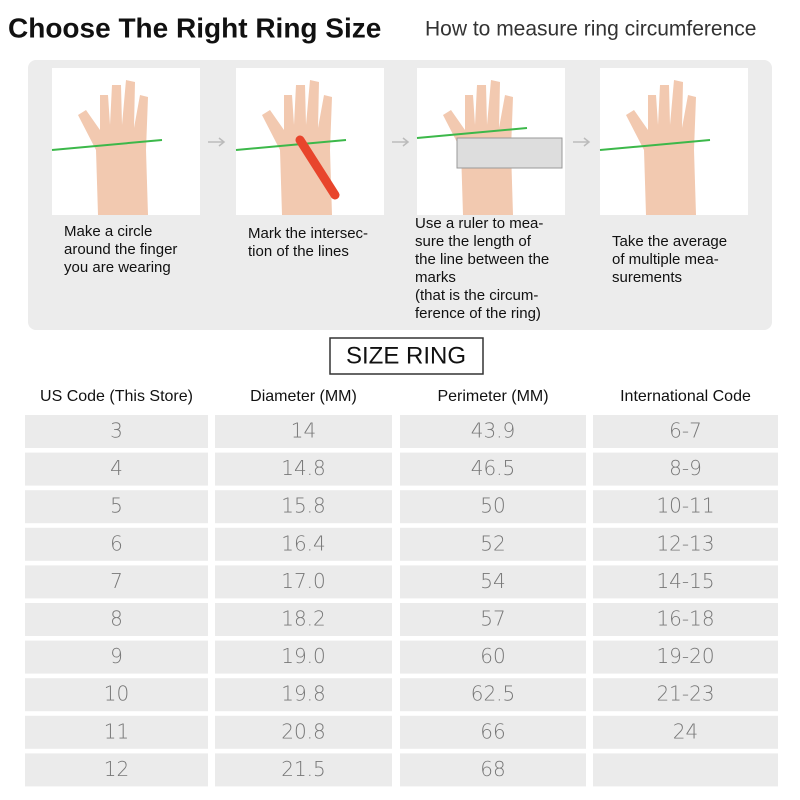 Image resolution: width=800 pixels, height=800 pixels. What do you see at coordinates (478, 313) in the screenshot?
I see `step-text: ference of the ring)` at bounding box center [478, 313].